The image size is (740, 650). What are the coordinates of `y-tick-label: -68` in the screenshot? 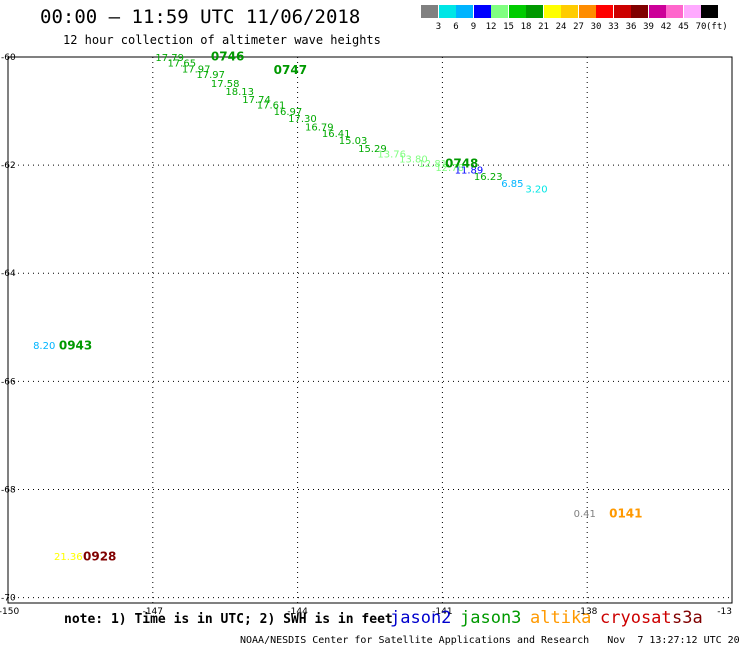 It's located at (8, 490).